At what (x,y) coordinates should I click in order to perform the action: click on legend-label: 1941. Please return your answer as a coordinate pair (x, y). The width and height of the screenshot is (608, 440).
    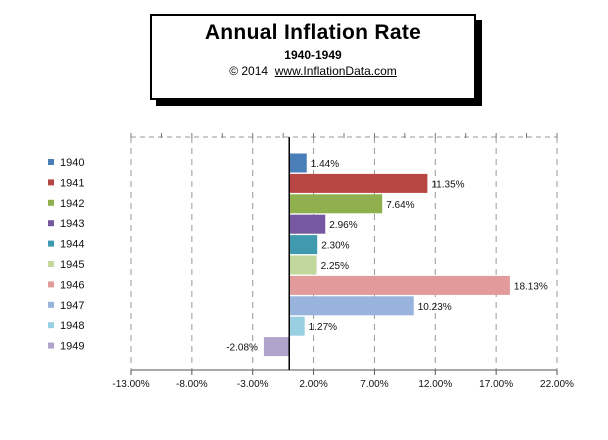
    Looking at the image, I should click on (72, 183).